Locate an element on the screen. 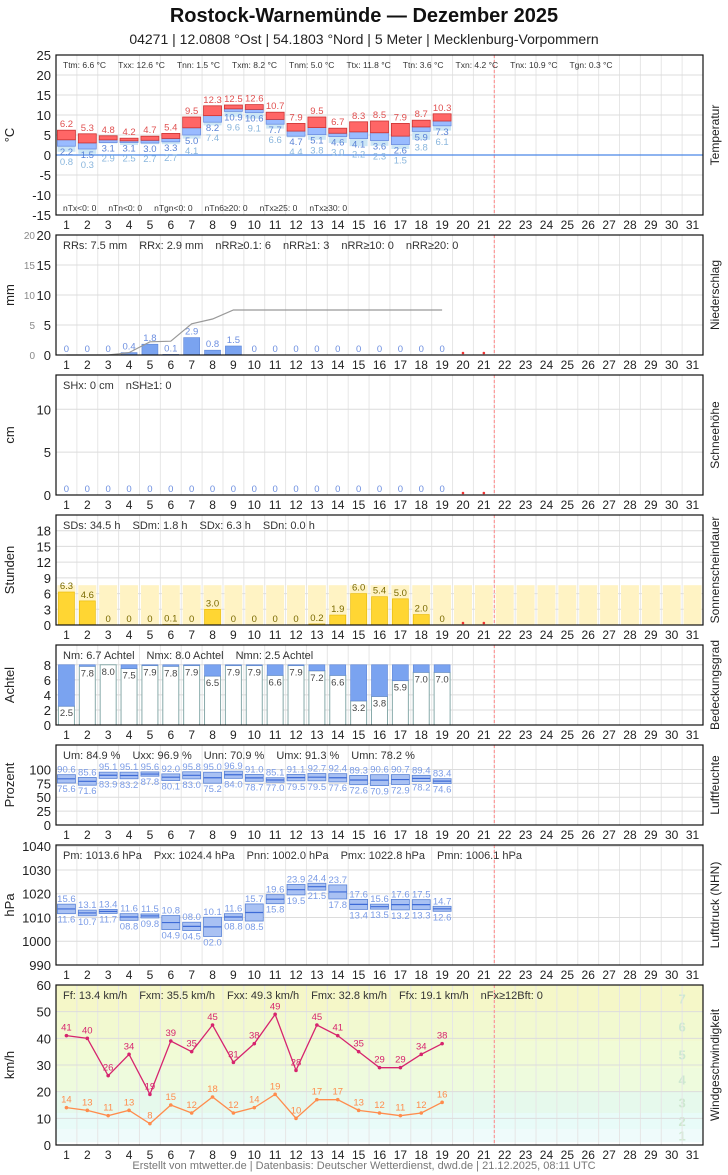  day-label: 30 is located at coordinates (672, 735).